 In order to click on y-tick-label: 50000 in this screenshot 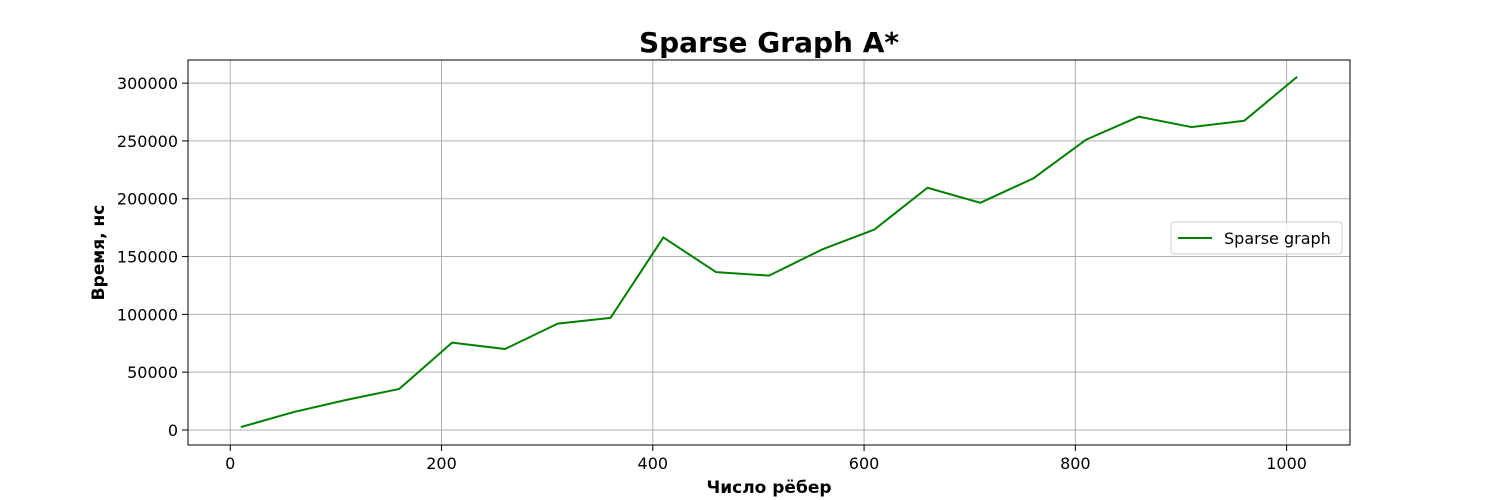, I will do `click(152, 372)`.